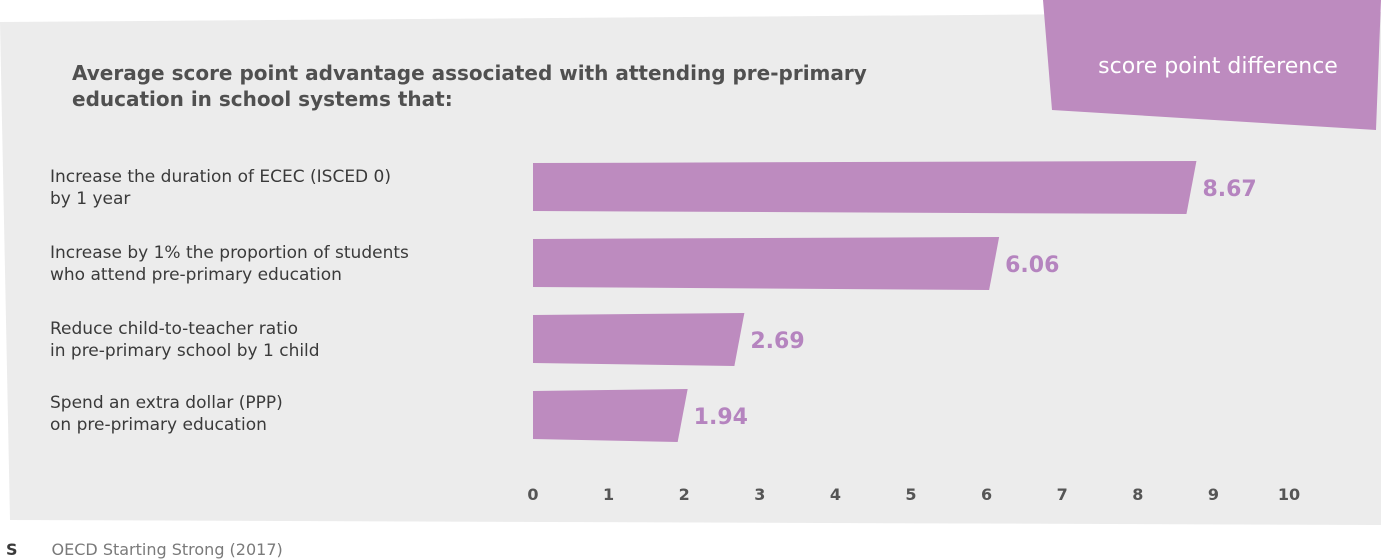 The image size is (1381, 559). Describe the element at coordinates (174, 329) in the screenshot. I see `category-label-line: Reduce child-to-teacher ratio` at that location.